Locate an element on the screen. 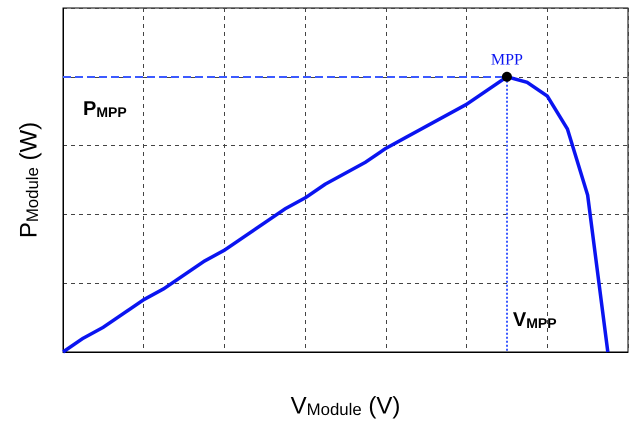  y-axis-title: PModule (W) is located at coordinates (29, 180).